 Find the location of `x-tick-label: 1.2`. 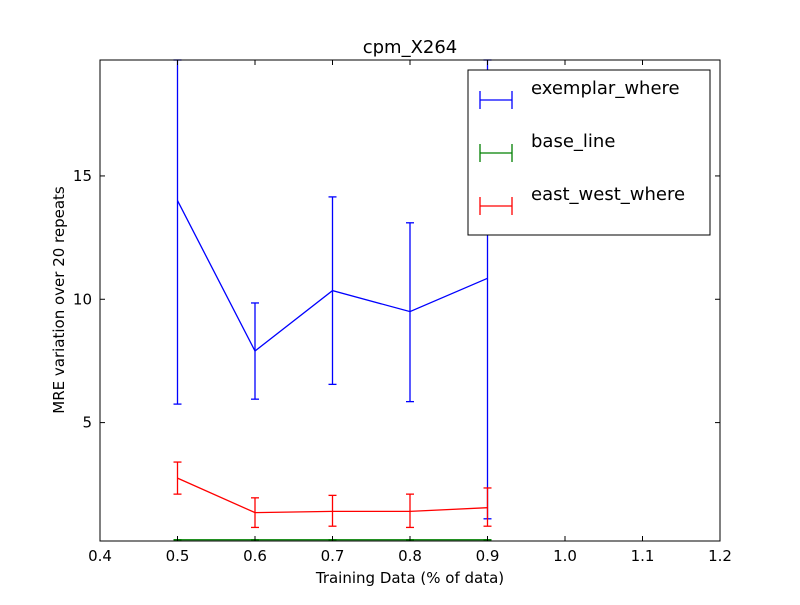

x-tick-label: 1.2 is located at coordinates (720, 556).